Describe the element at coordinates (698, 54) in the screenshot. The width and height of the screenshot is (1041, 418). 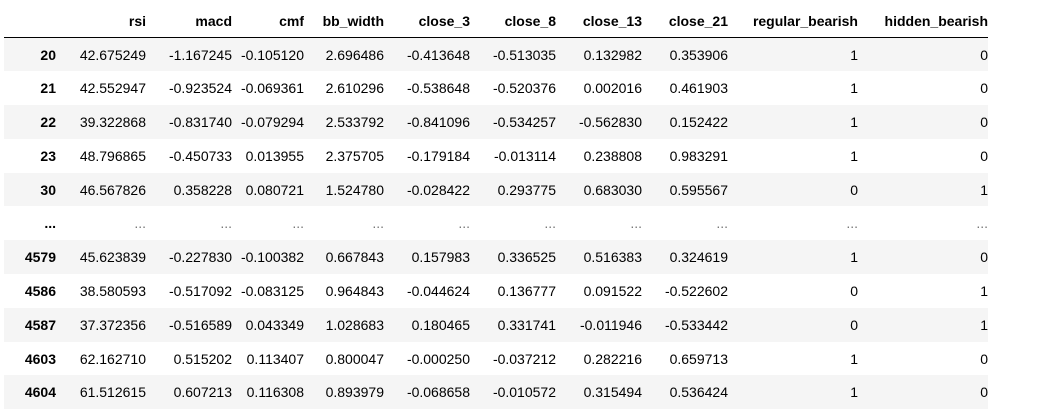
I see `table-cell: 0.353906` at that location.